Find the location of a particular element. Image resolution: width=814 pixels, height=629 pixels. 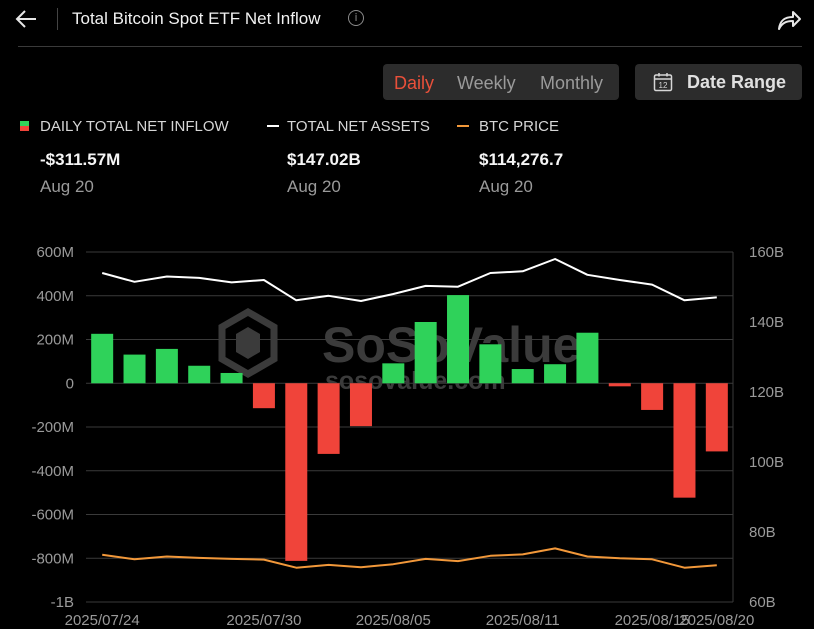

x-tick-label: 2025/07/24 is located at coordinates (102, 620).